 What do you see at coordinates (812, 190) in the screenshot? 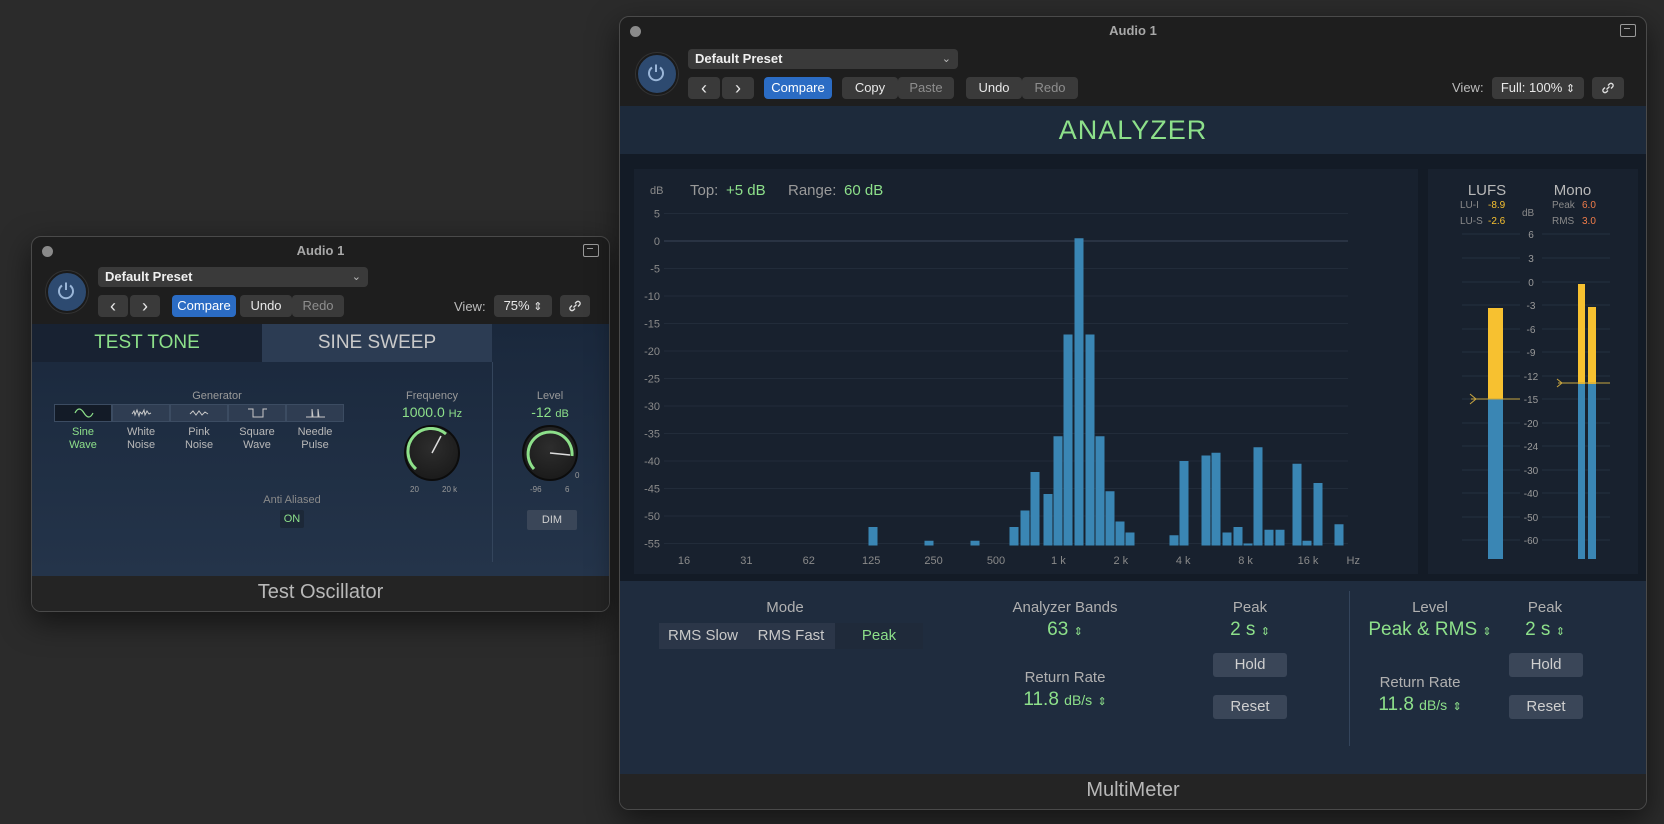
I see `range-label: Range:` at bounding box center [812, 190].